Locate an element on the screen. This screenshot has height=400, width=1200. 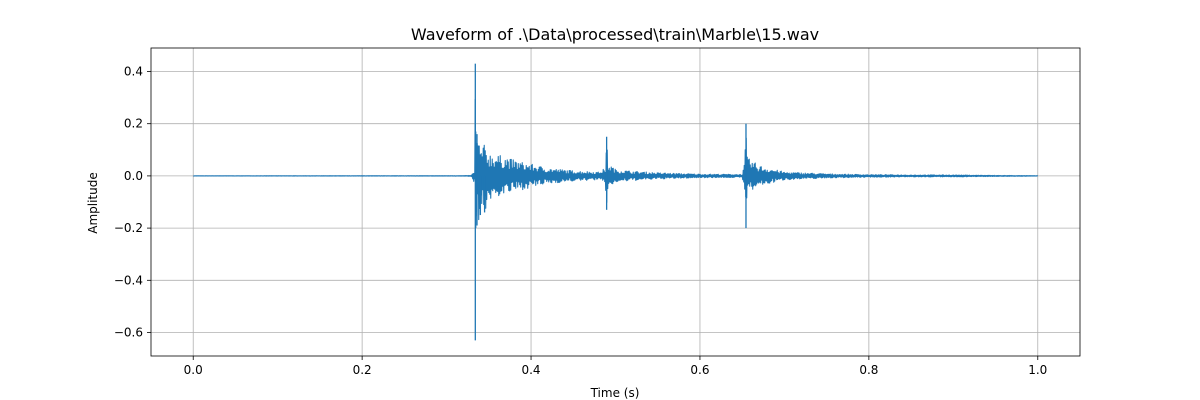
x-tick-label: 1.0 is located at coordinates (1037, 370).